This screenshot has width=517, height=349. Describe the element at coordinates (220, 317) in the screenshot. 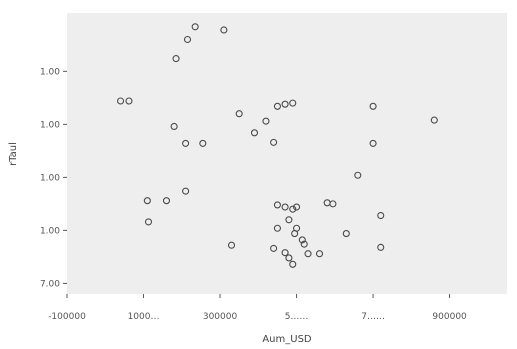

I see `x-tick-label: 300000` at that location.